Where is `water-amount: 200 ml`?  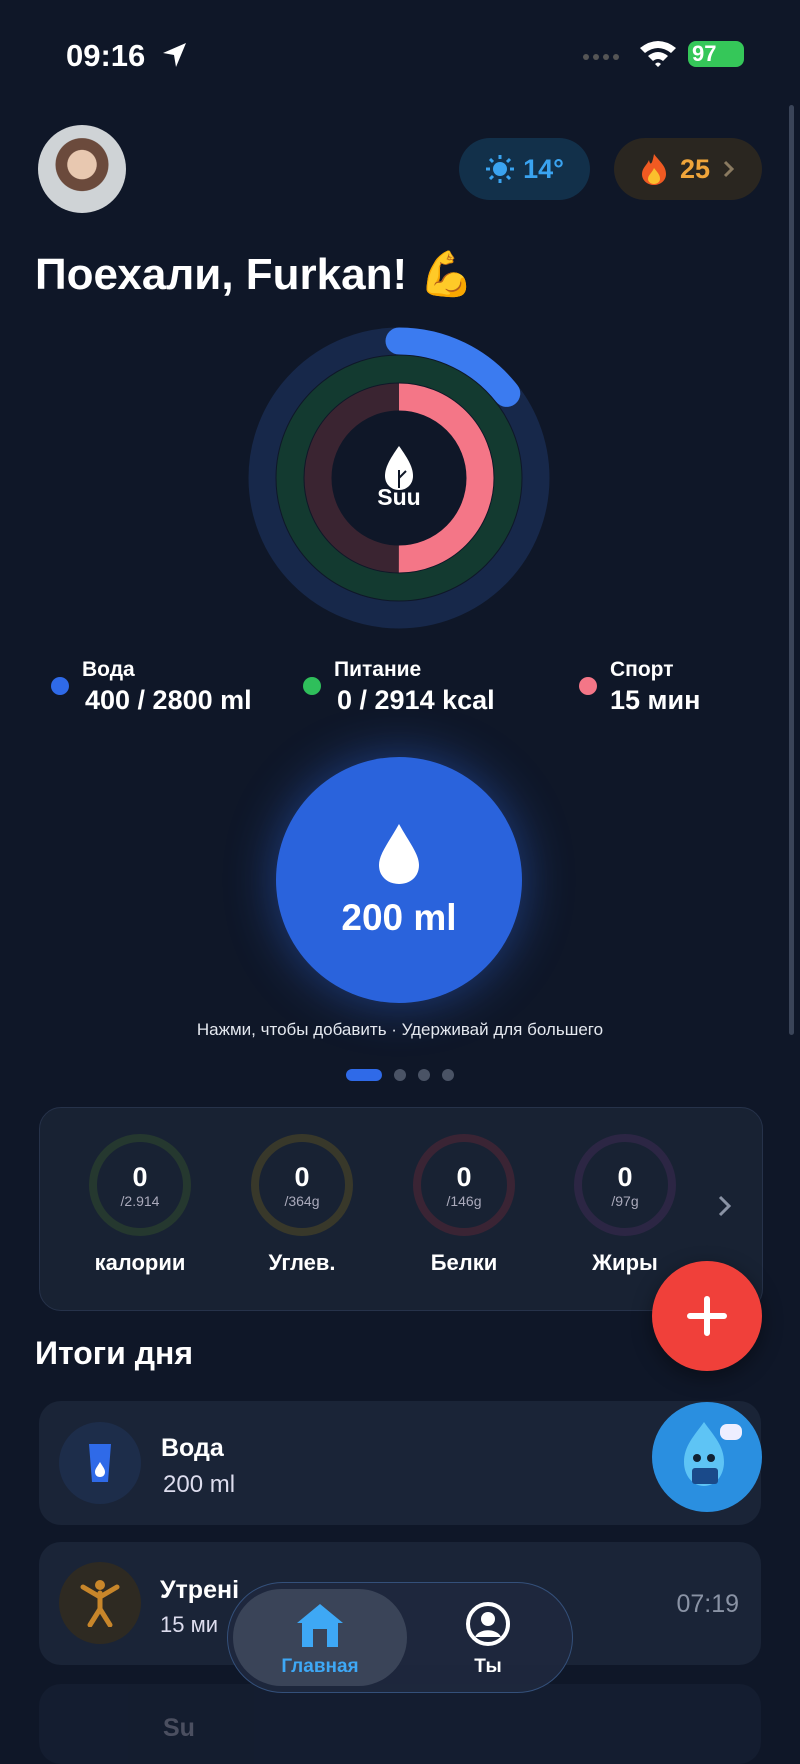 water-amount: 200 ml is located at coordinates (399, 917).